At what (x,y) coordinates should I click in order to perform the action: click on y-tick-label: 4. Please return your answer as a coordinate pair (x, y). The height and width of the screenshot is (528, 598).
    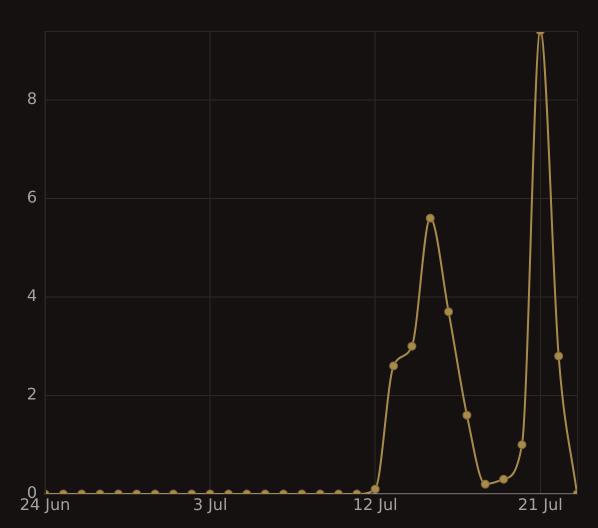
    Looking at the image, I should click on (31, 296).